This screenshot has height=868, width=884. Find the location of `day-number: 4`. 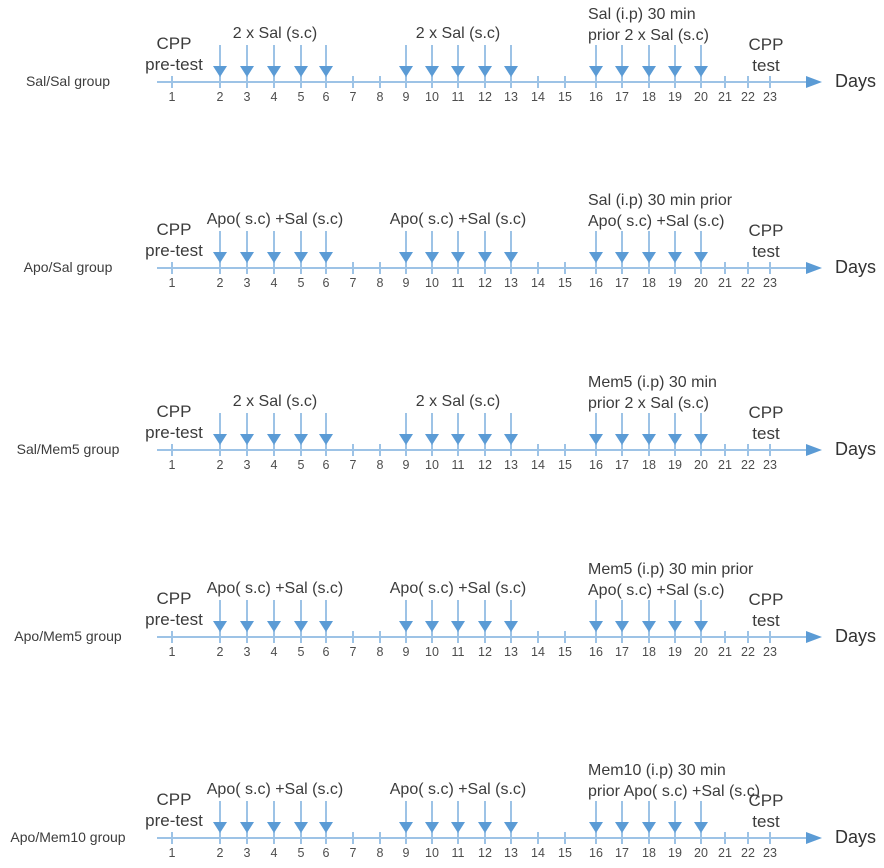

day-number: 4 is located at coordinates (274, 465).